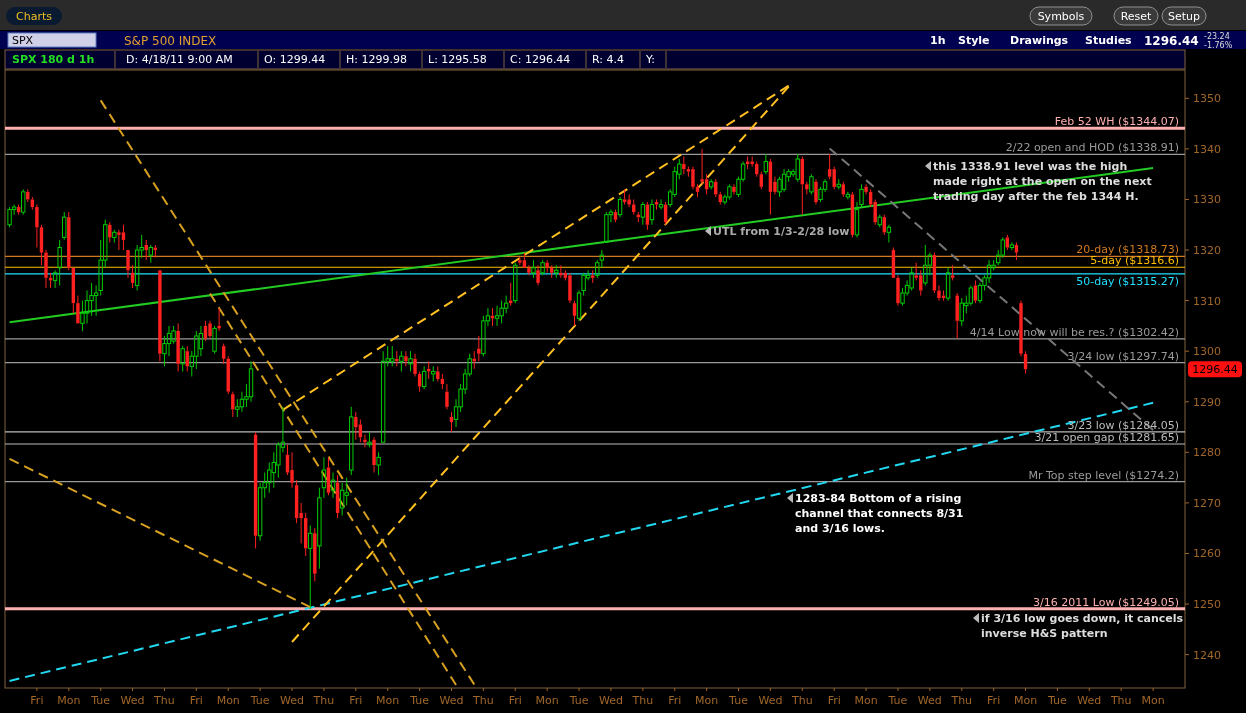 The width and height of the screenshot is (1246, 713). I want to click on ref-line-label: 3/24 low ($1297.74), so click(1123, 356).